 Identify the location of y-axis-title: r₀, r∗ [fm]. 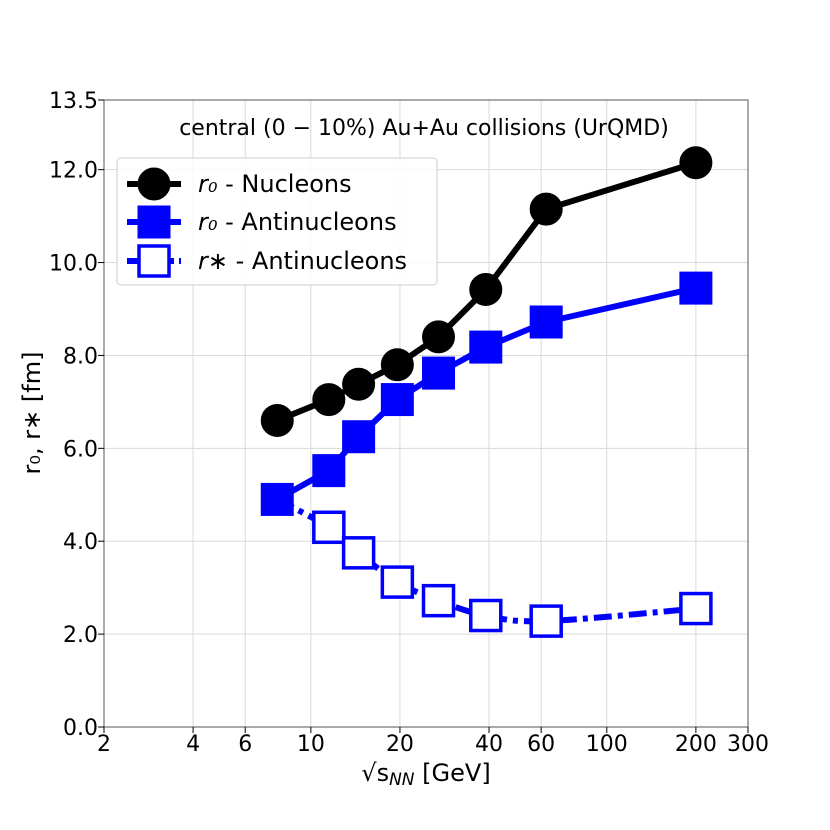
(32, 413).